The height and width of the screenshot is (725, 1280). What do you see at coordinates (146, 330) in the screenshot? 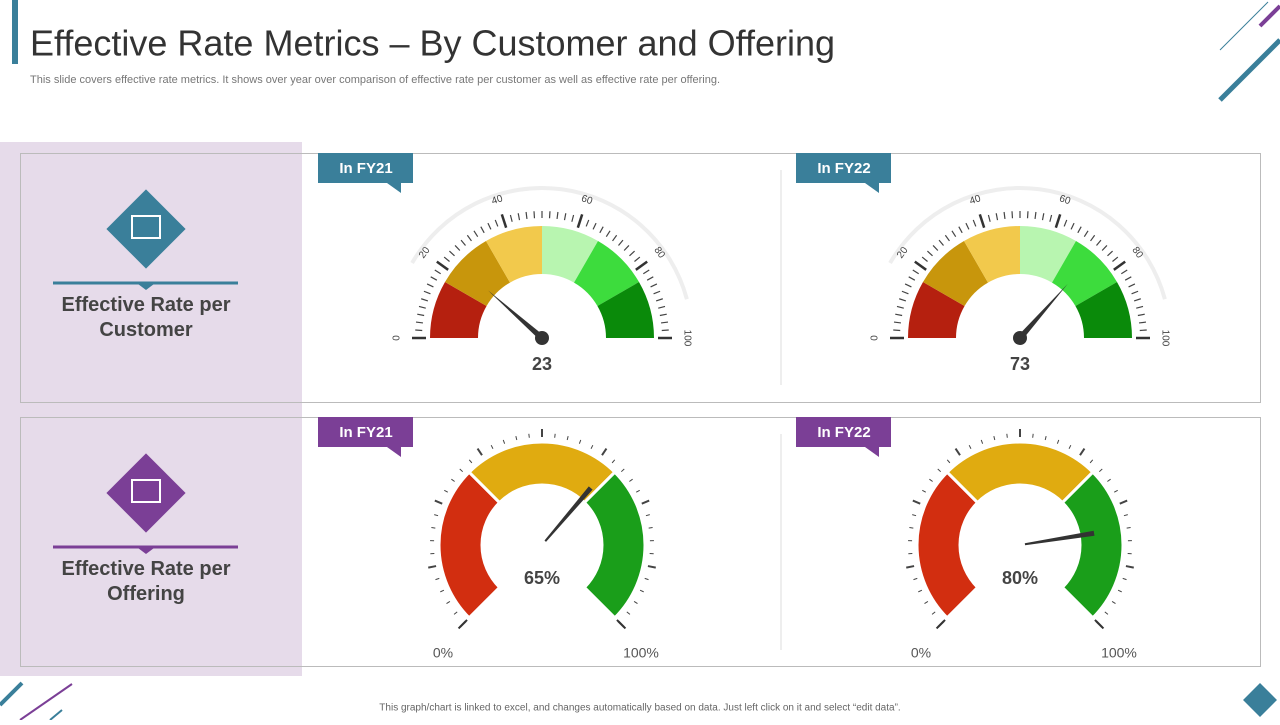
I see `label-line: Customer` at bounding box center [146, 330].